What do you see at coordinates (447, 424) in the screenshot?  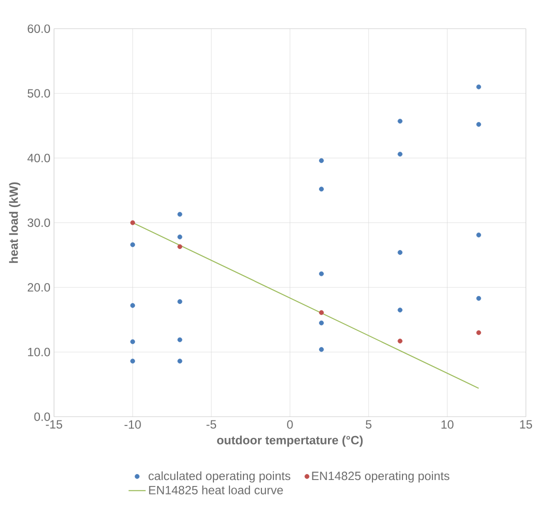 I see `x-tick-label: 10` at bounding box center [447, 424].